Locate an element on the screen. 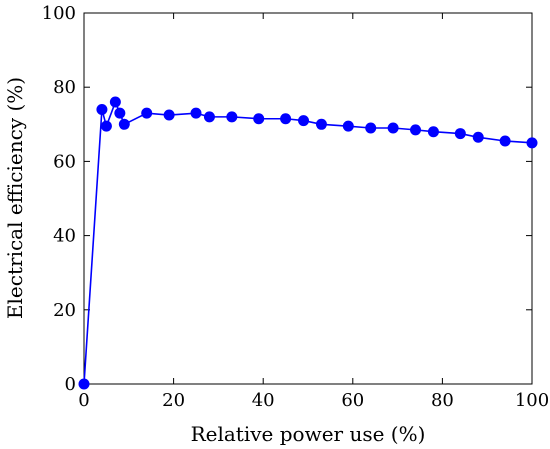 This screenshot has width=550, height=449. x-tick-label: 0 is located at coordinates (83, 400).